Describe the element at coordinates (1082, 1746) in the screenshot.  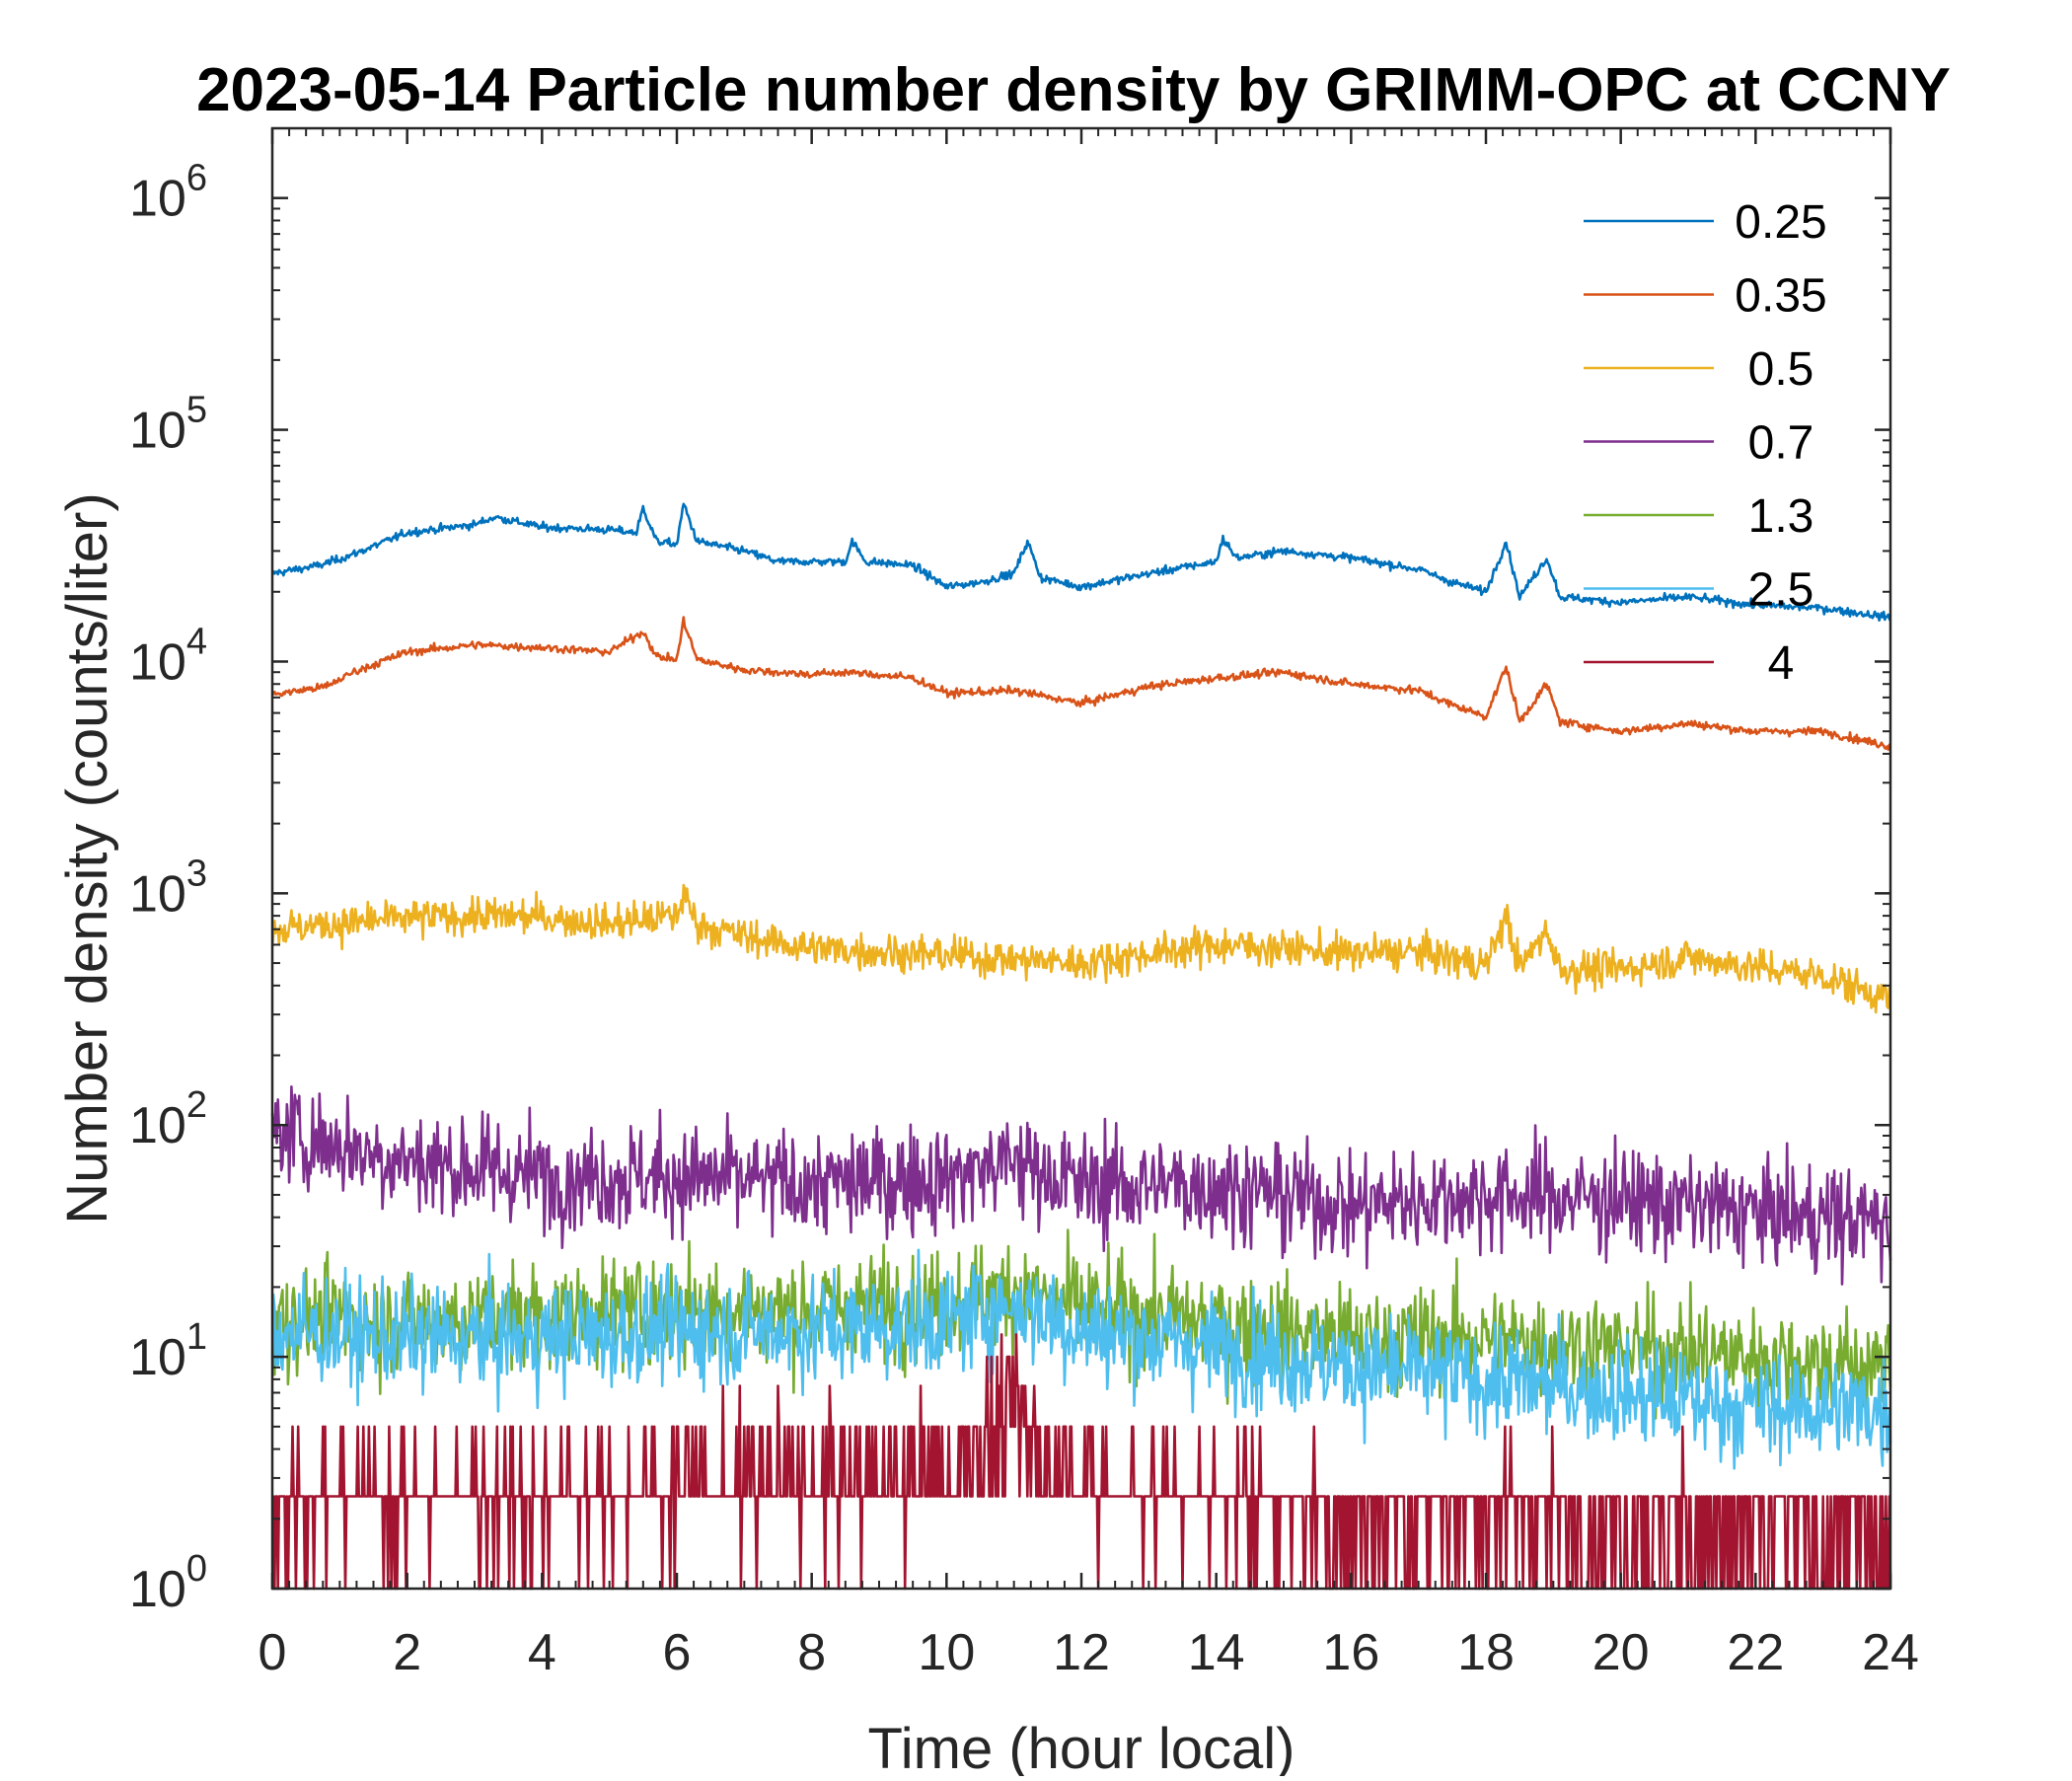
I see `x-axis-label: Time (hour local)` at that location.